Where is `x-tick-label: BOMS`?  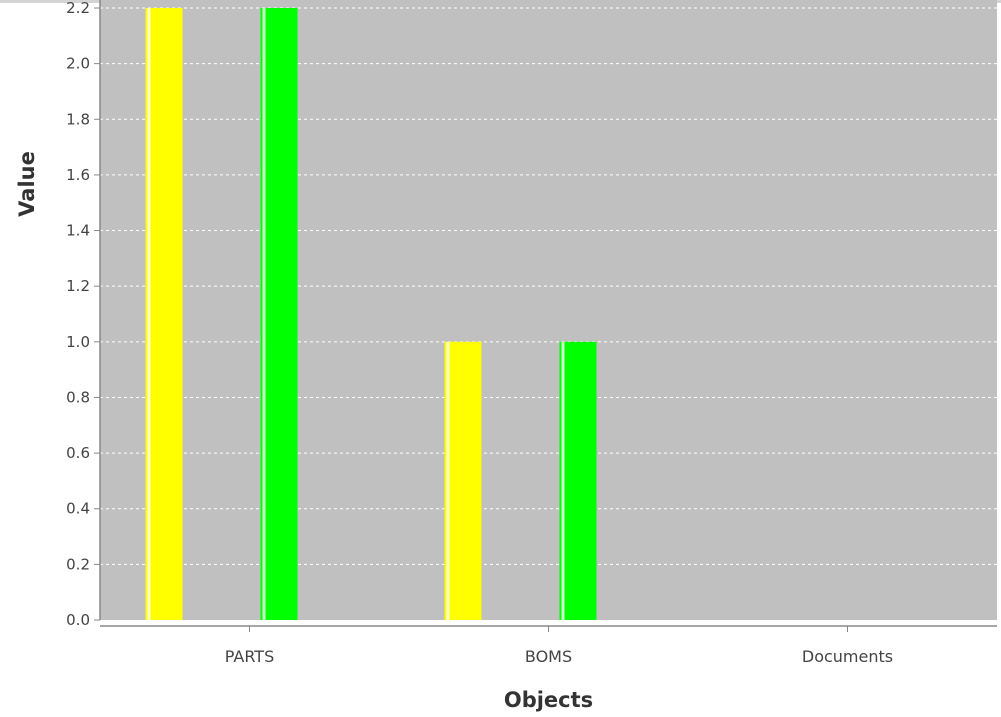 x-tick-label: BOMS is located at coordinates (548, 656).